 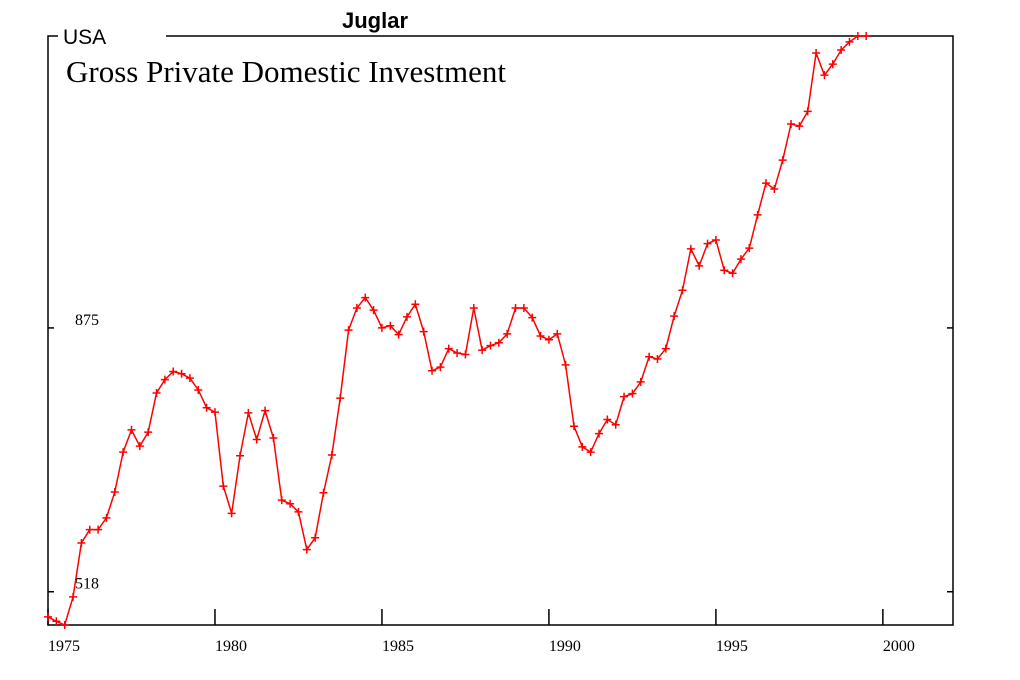 What do you see at coordinates (286, 71) in the screenshot?
I see `chart-title: Gross Private Domestic Investment` at bounding box center [286, 71].